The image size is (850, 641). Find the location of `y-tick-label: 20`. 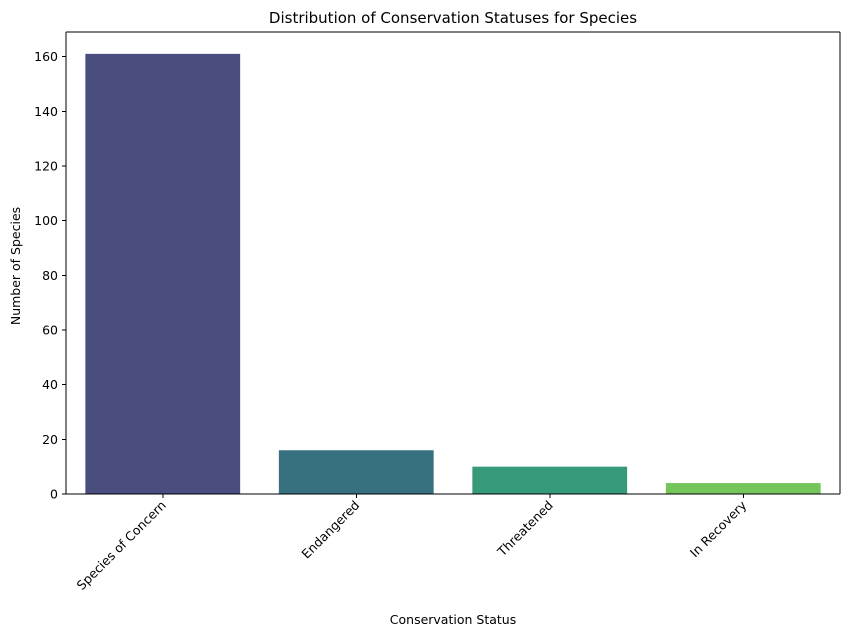

y-tick-label: 20 is located at coordinates (50, 439).